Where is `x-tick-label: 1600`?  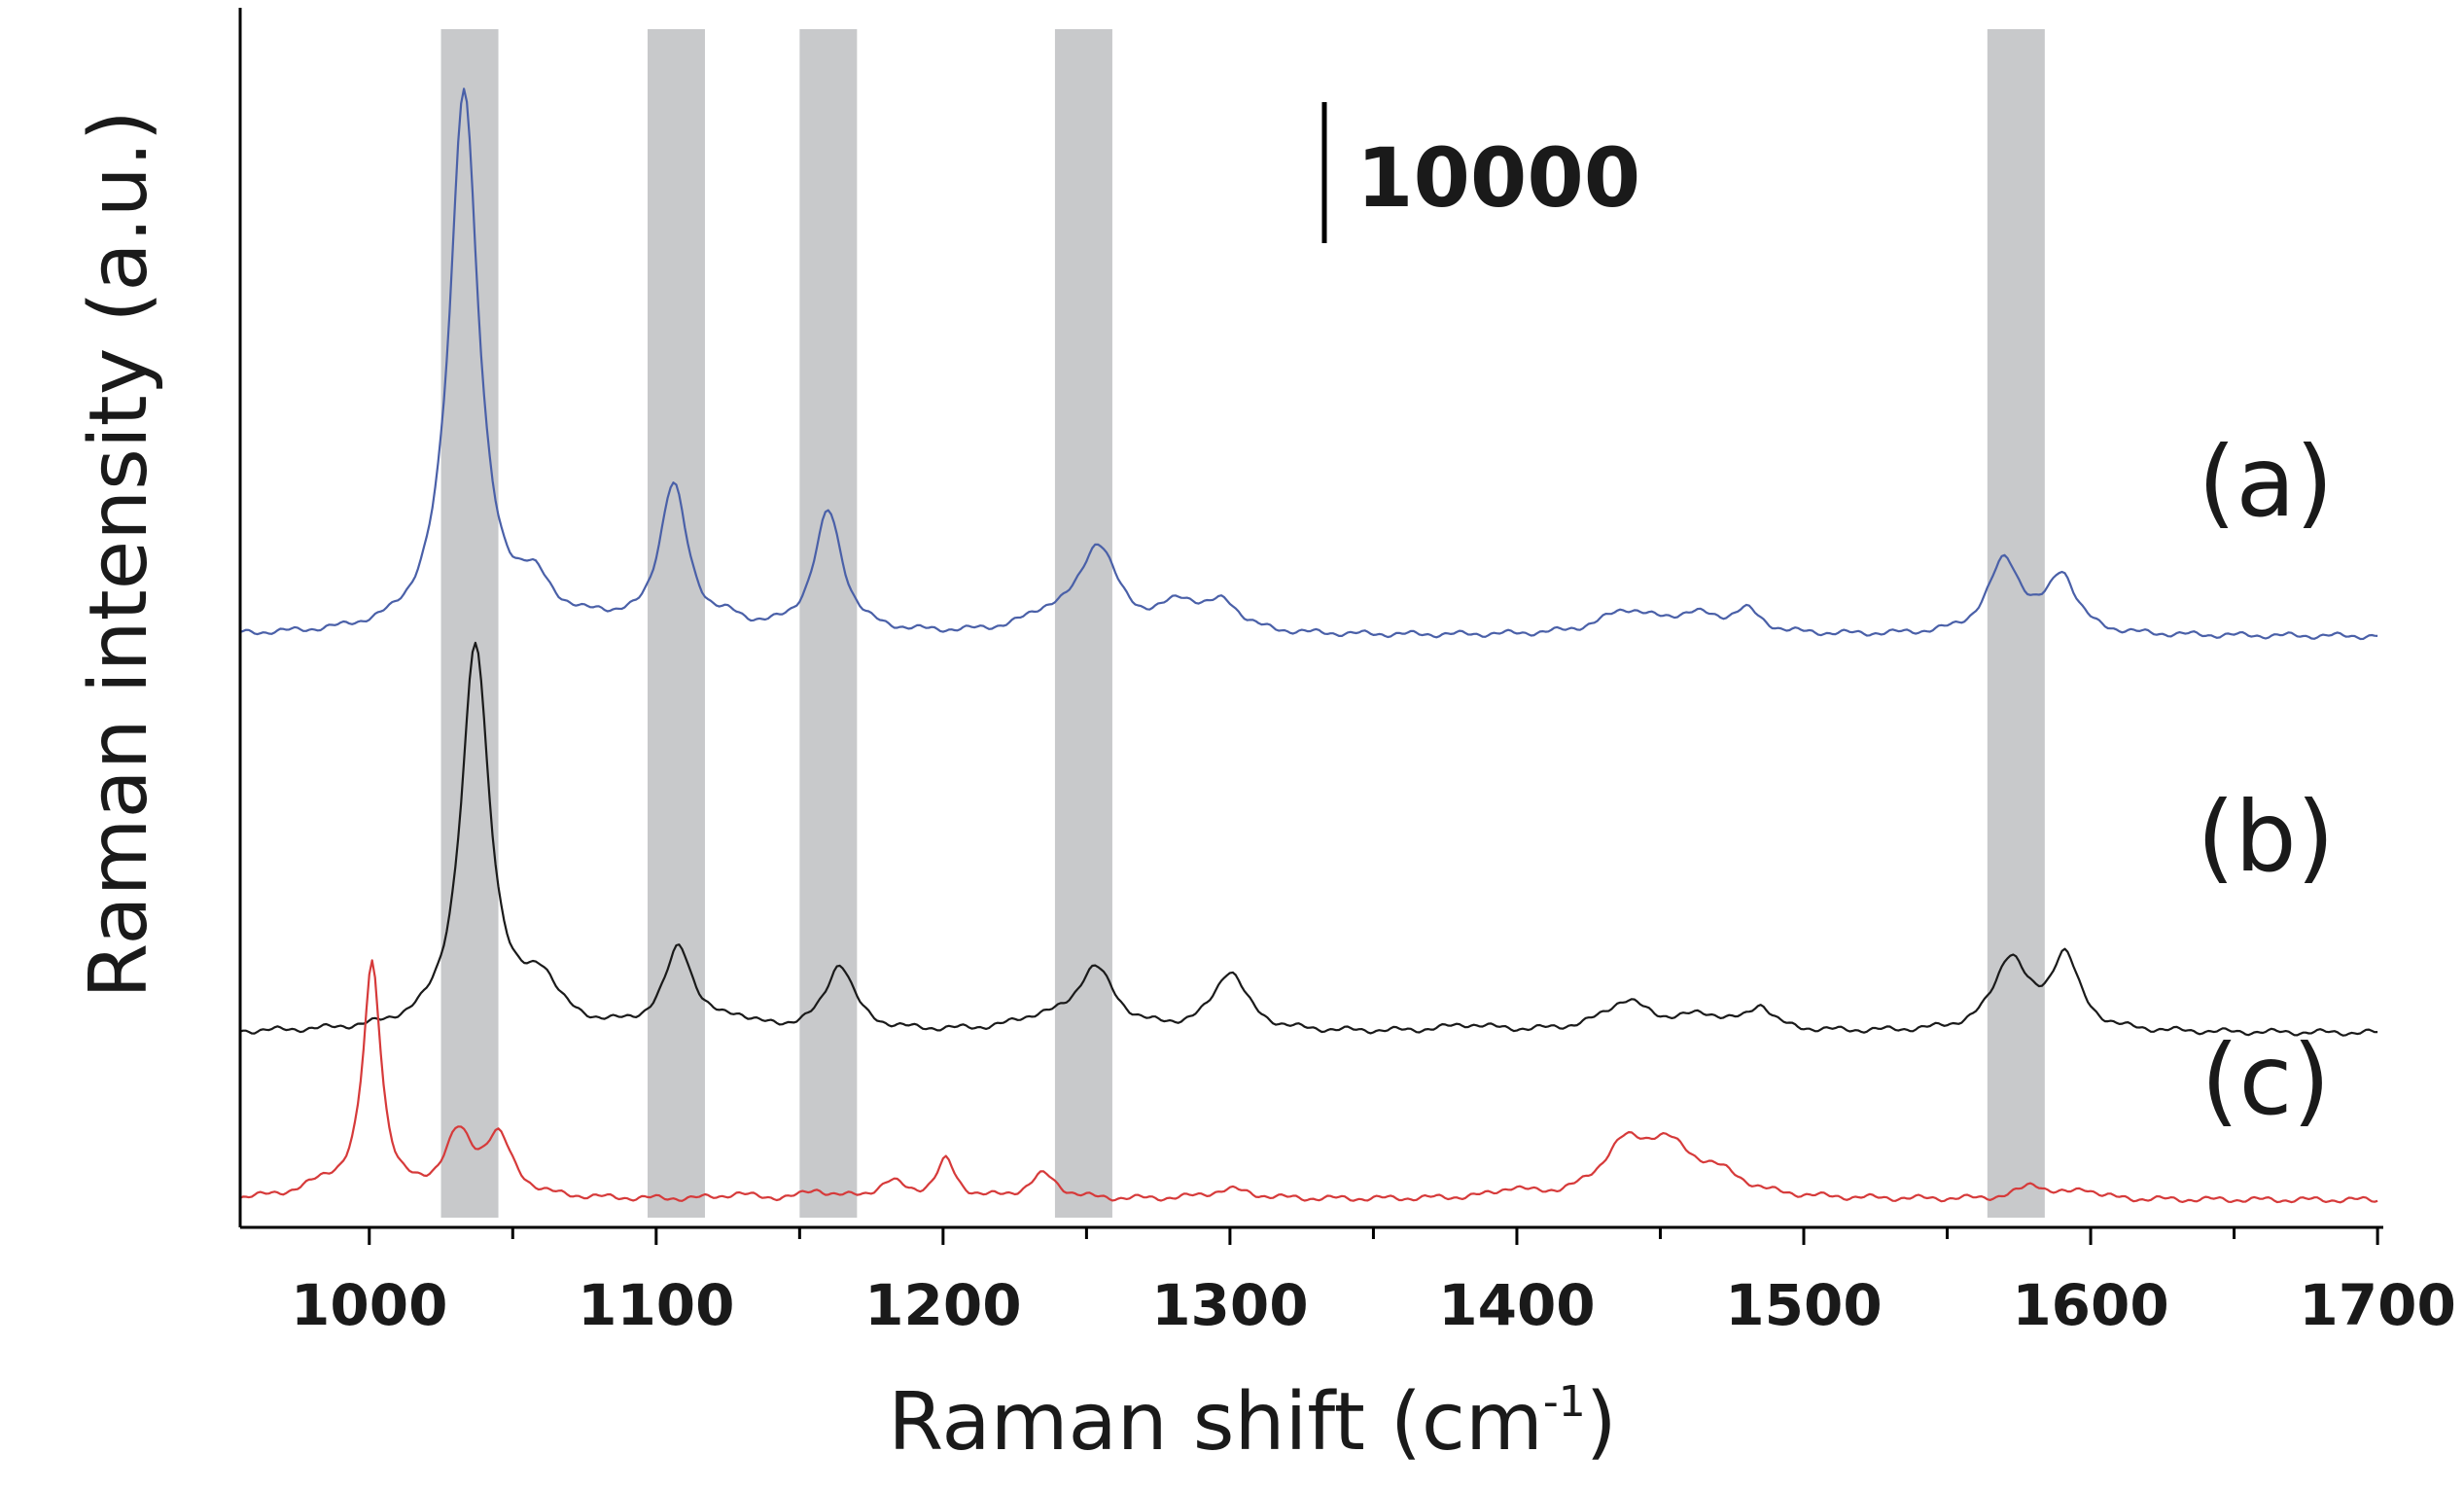
x-tick-label: 1600 is located at coordinates (2090, 1305).